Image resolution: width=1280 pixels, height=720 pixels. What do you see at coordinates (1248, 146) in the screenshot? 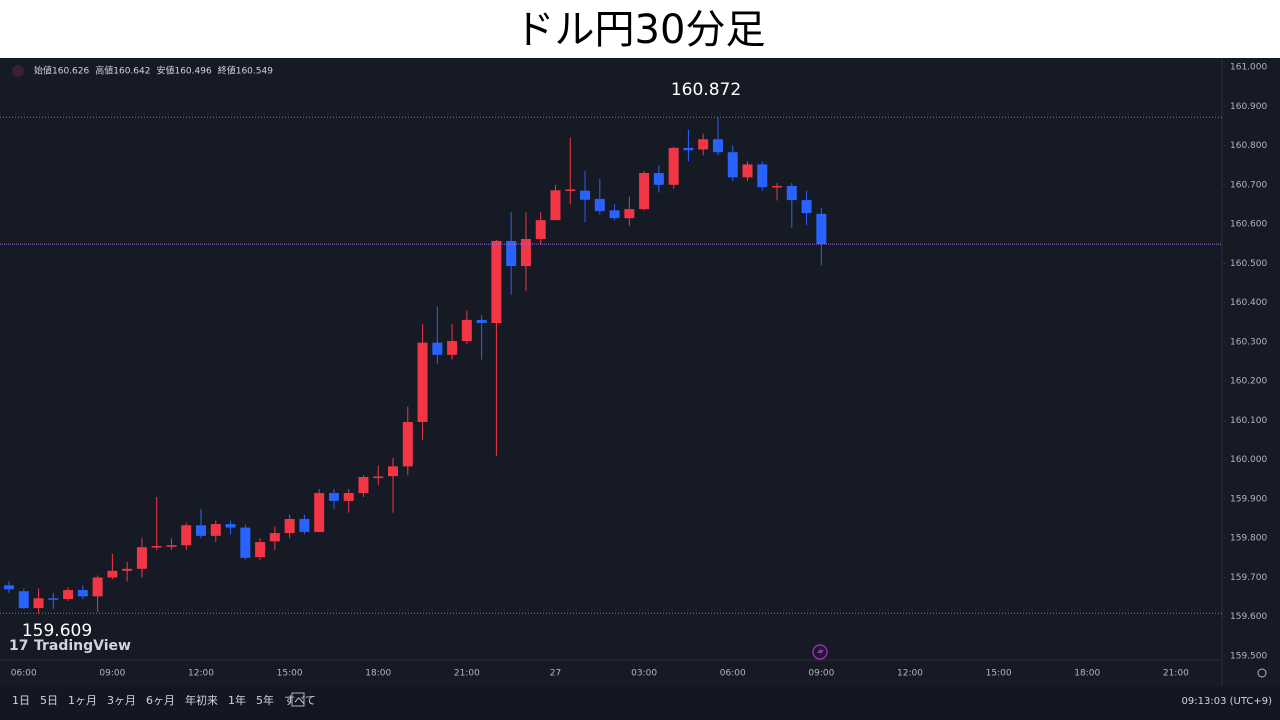
I see `y-tick-label: 160.800` at bounding box center [1248, 146].